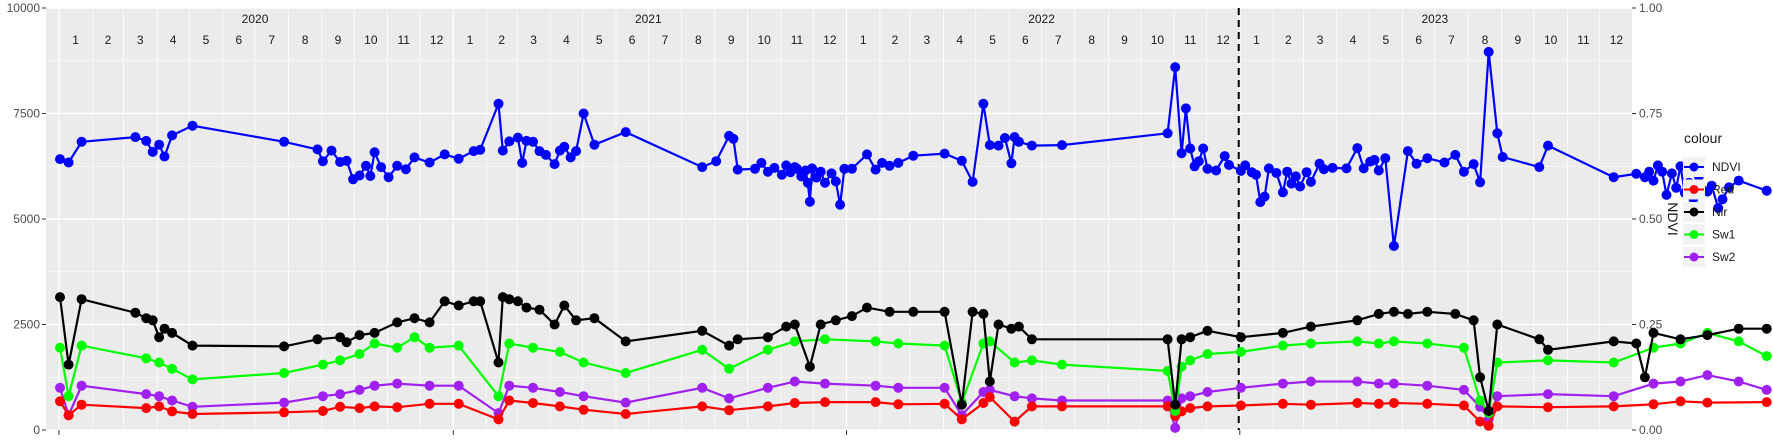 The height and width of the screenshot is (447, 1773). What do you see at coordinates (1694, 189) in the screenshot?
I see `legend-key-point` at bounding box center [1694, 189].